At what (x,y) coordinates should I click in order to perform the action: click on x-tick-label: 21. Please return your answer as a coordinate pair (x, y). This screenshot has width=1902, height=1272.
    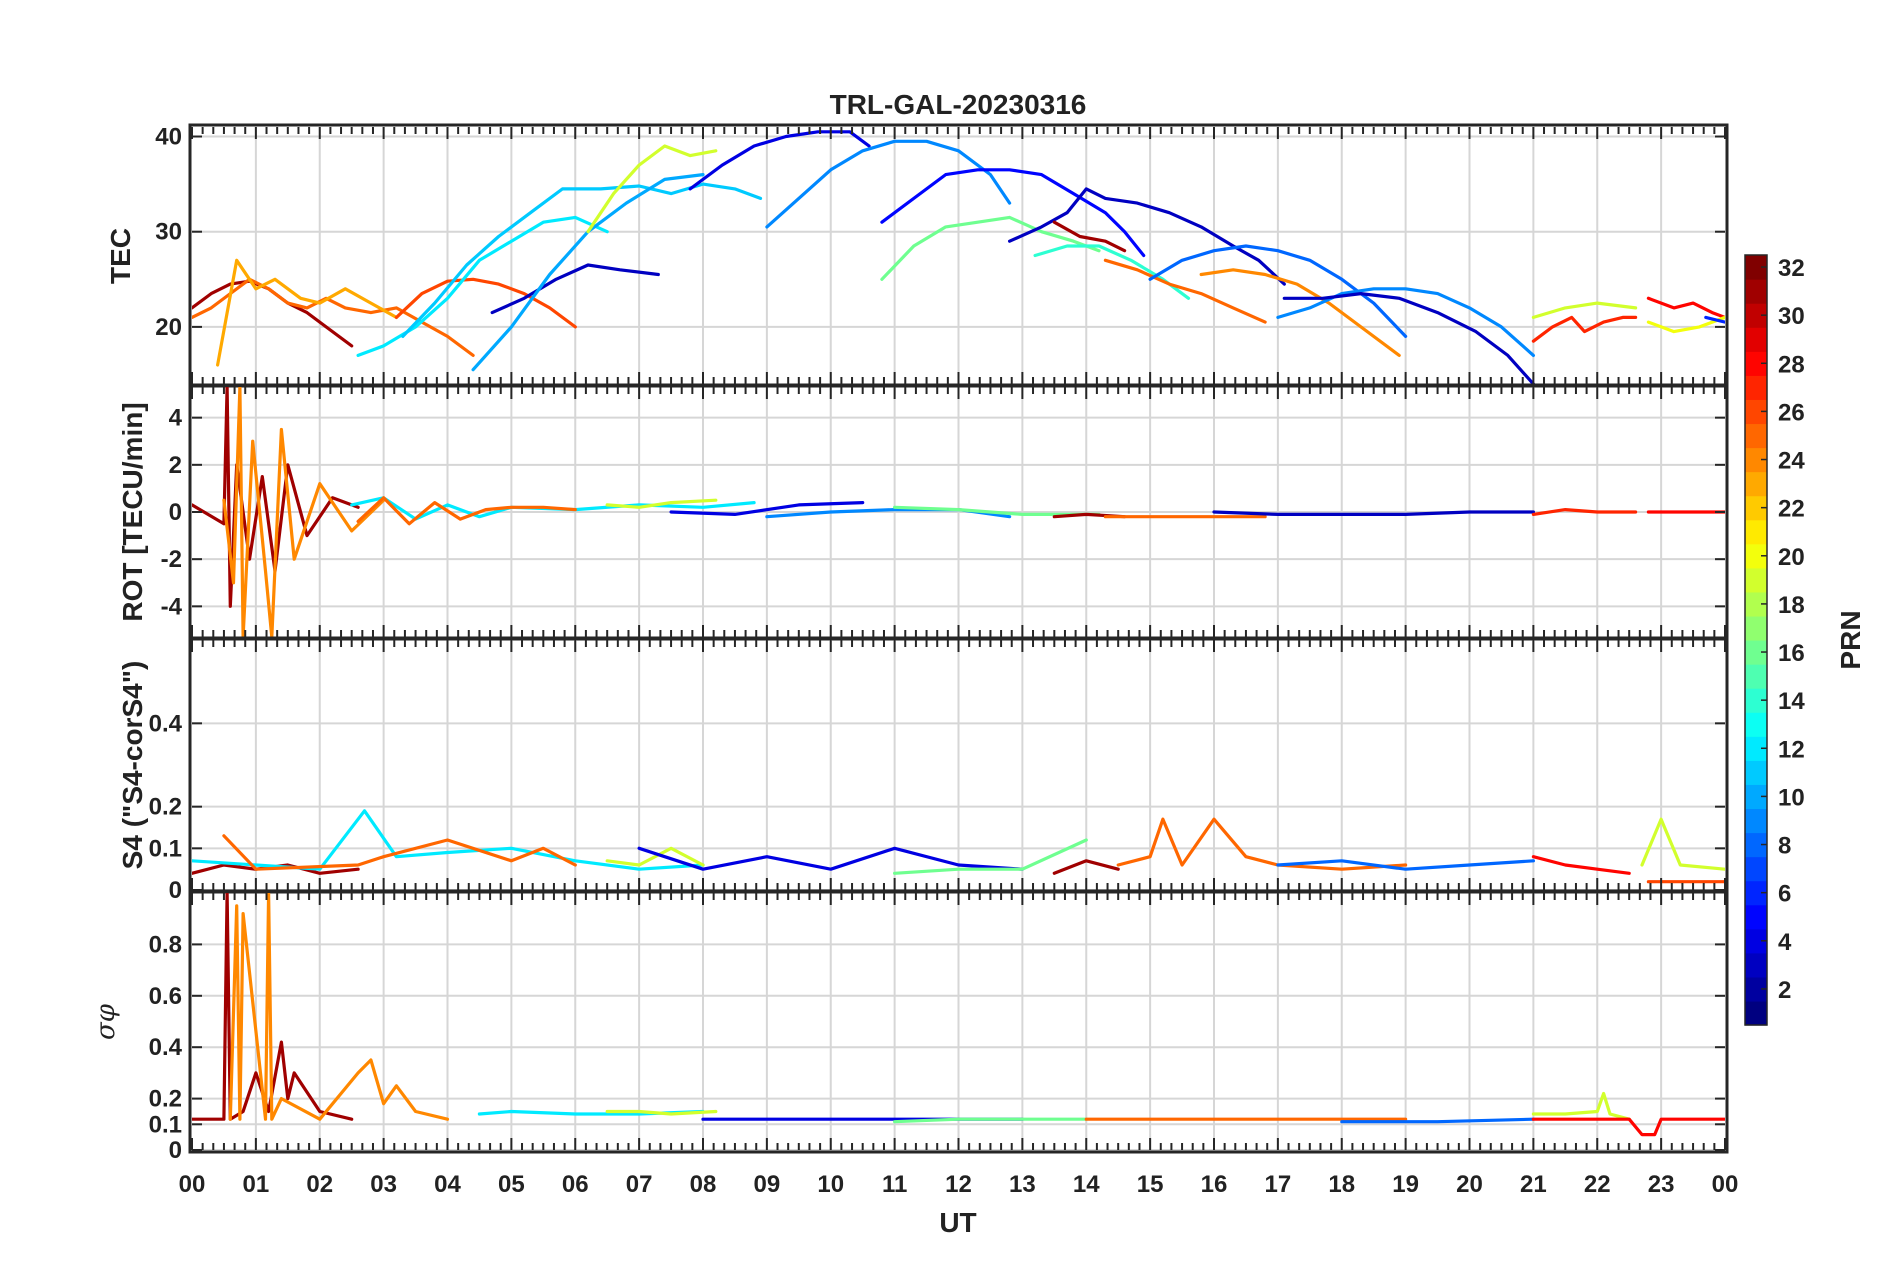
    Looking at the image, I should click on (1533, 1184).